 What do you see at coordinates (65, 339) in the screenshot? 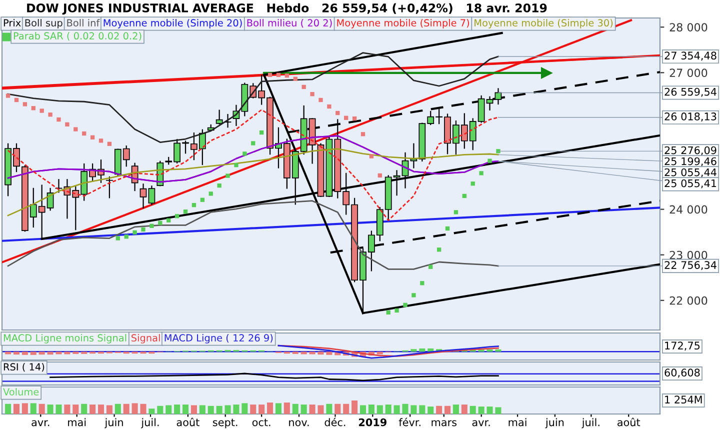
I see `series-label: MACD Ligne moins Signal` at bounding box center [65, 339].